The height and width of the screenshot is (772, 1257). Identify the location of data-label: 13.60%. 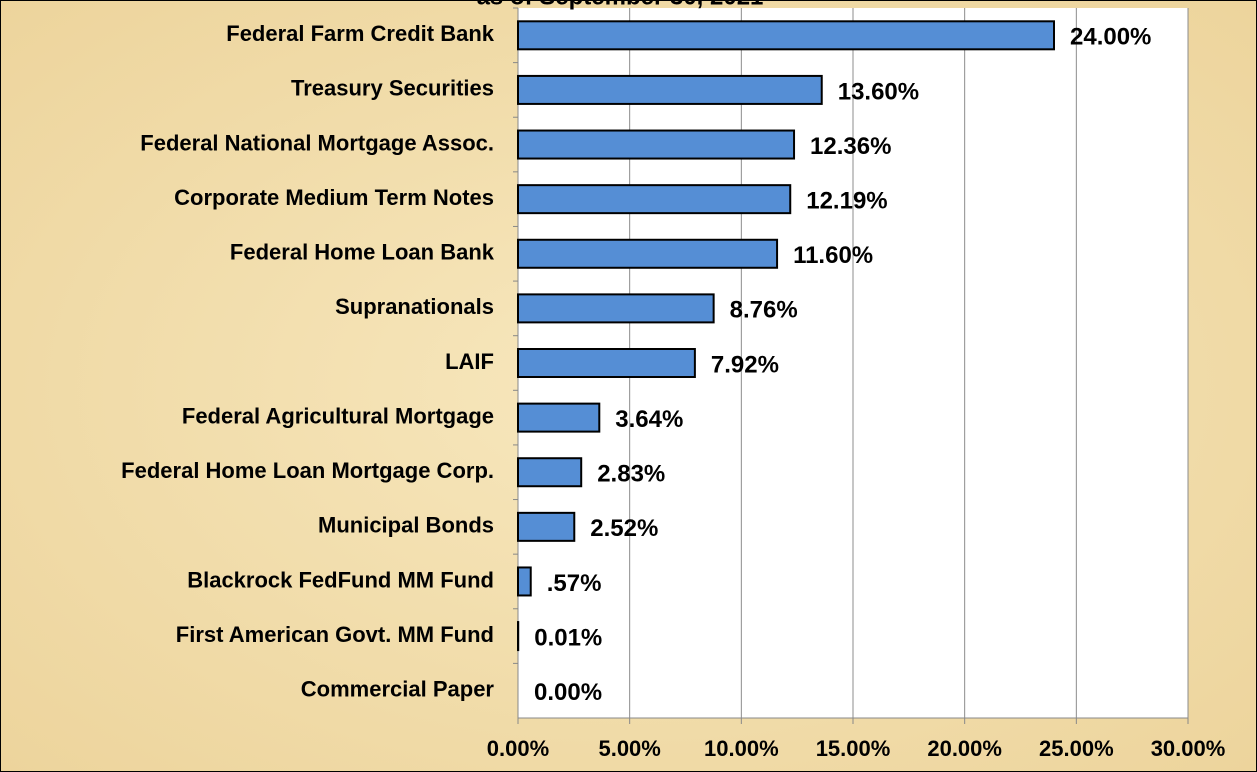
(878, 91).